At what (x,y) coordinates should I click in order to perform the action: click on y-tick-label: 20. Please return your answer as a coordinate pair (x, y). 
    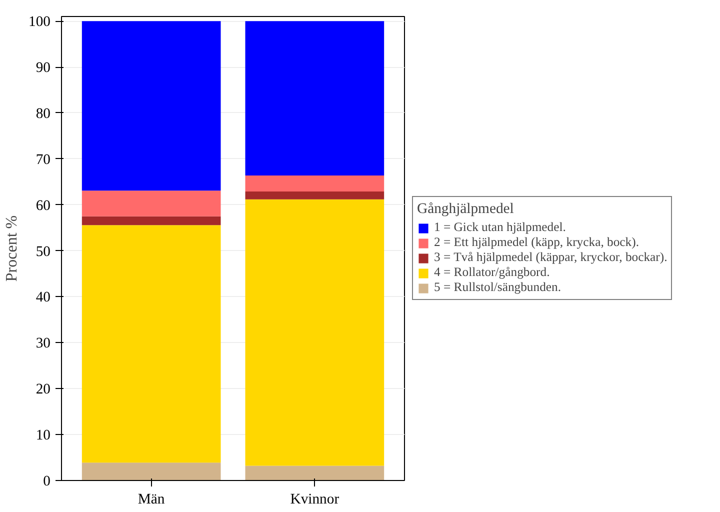
    Looking at the image, I should click on (43, 390).